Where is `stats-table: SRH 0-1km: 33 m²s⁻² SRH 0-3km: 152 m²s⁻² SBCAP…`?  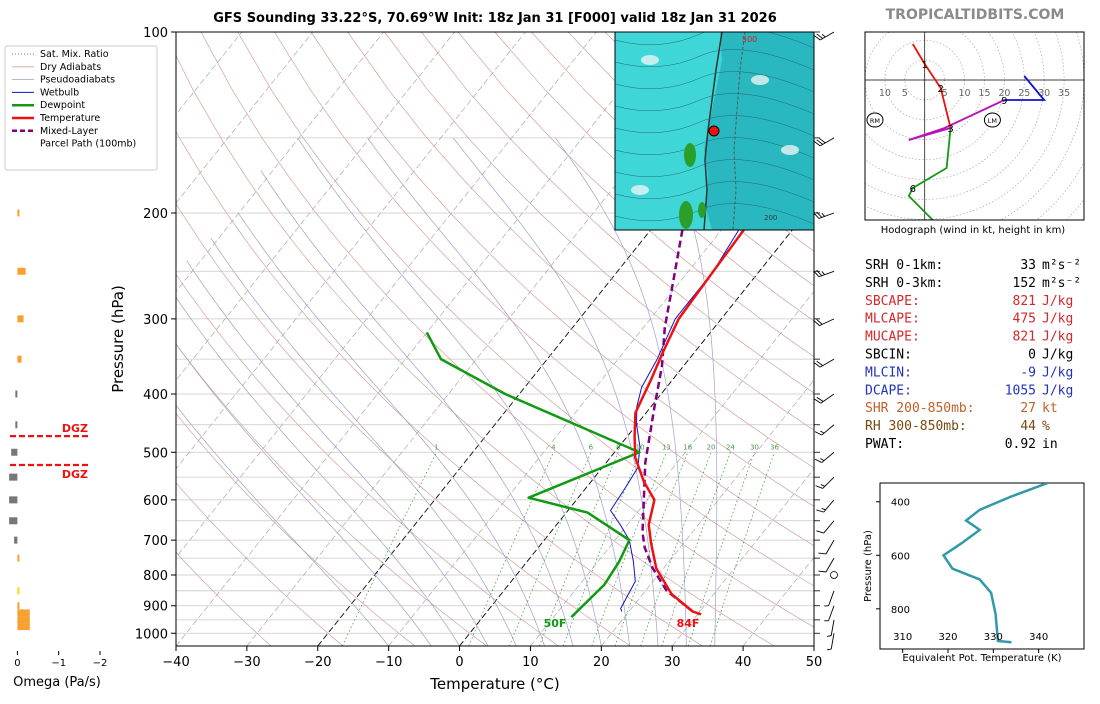 stats-table: SRH 0-1km: 33 m²s⁻² SRH 0-3km: 152 m²s⁻² SBCAP… is located at coordinates (973, 355).